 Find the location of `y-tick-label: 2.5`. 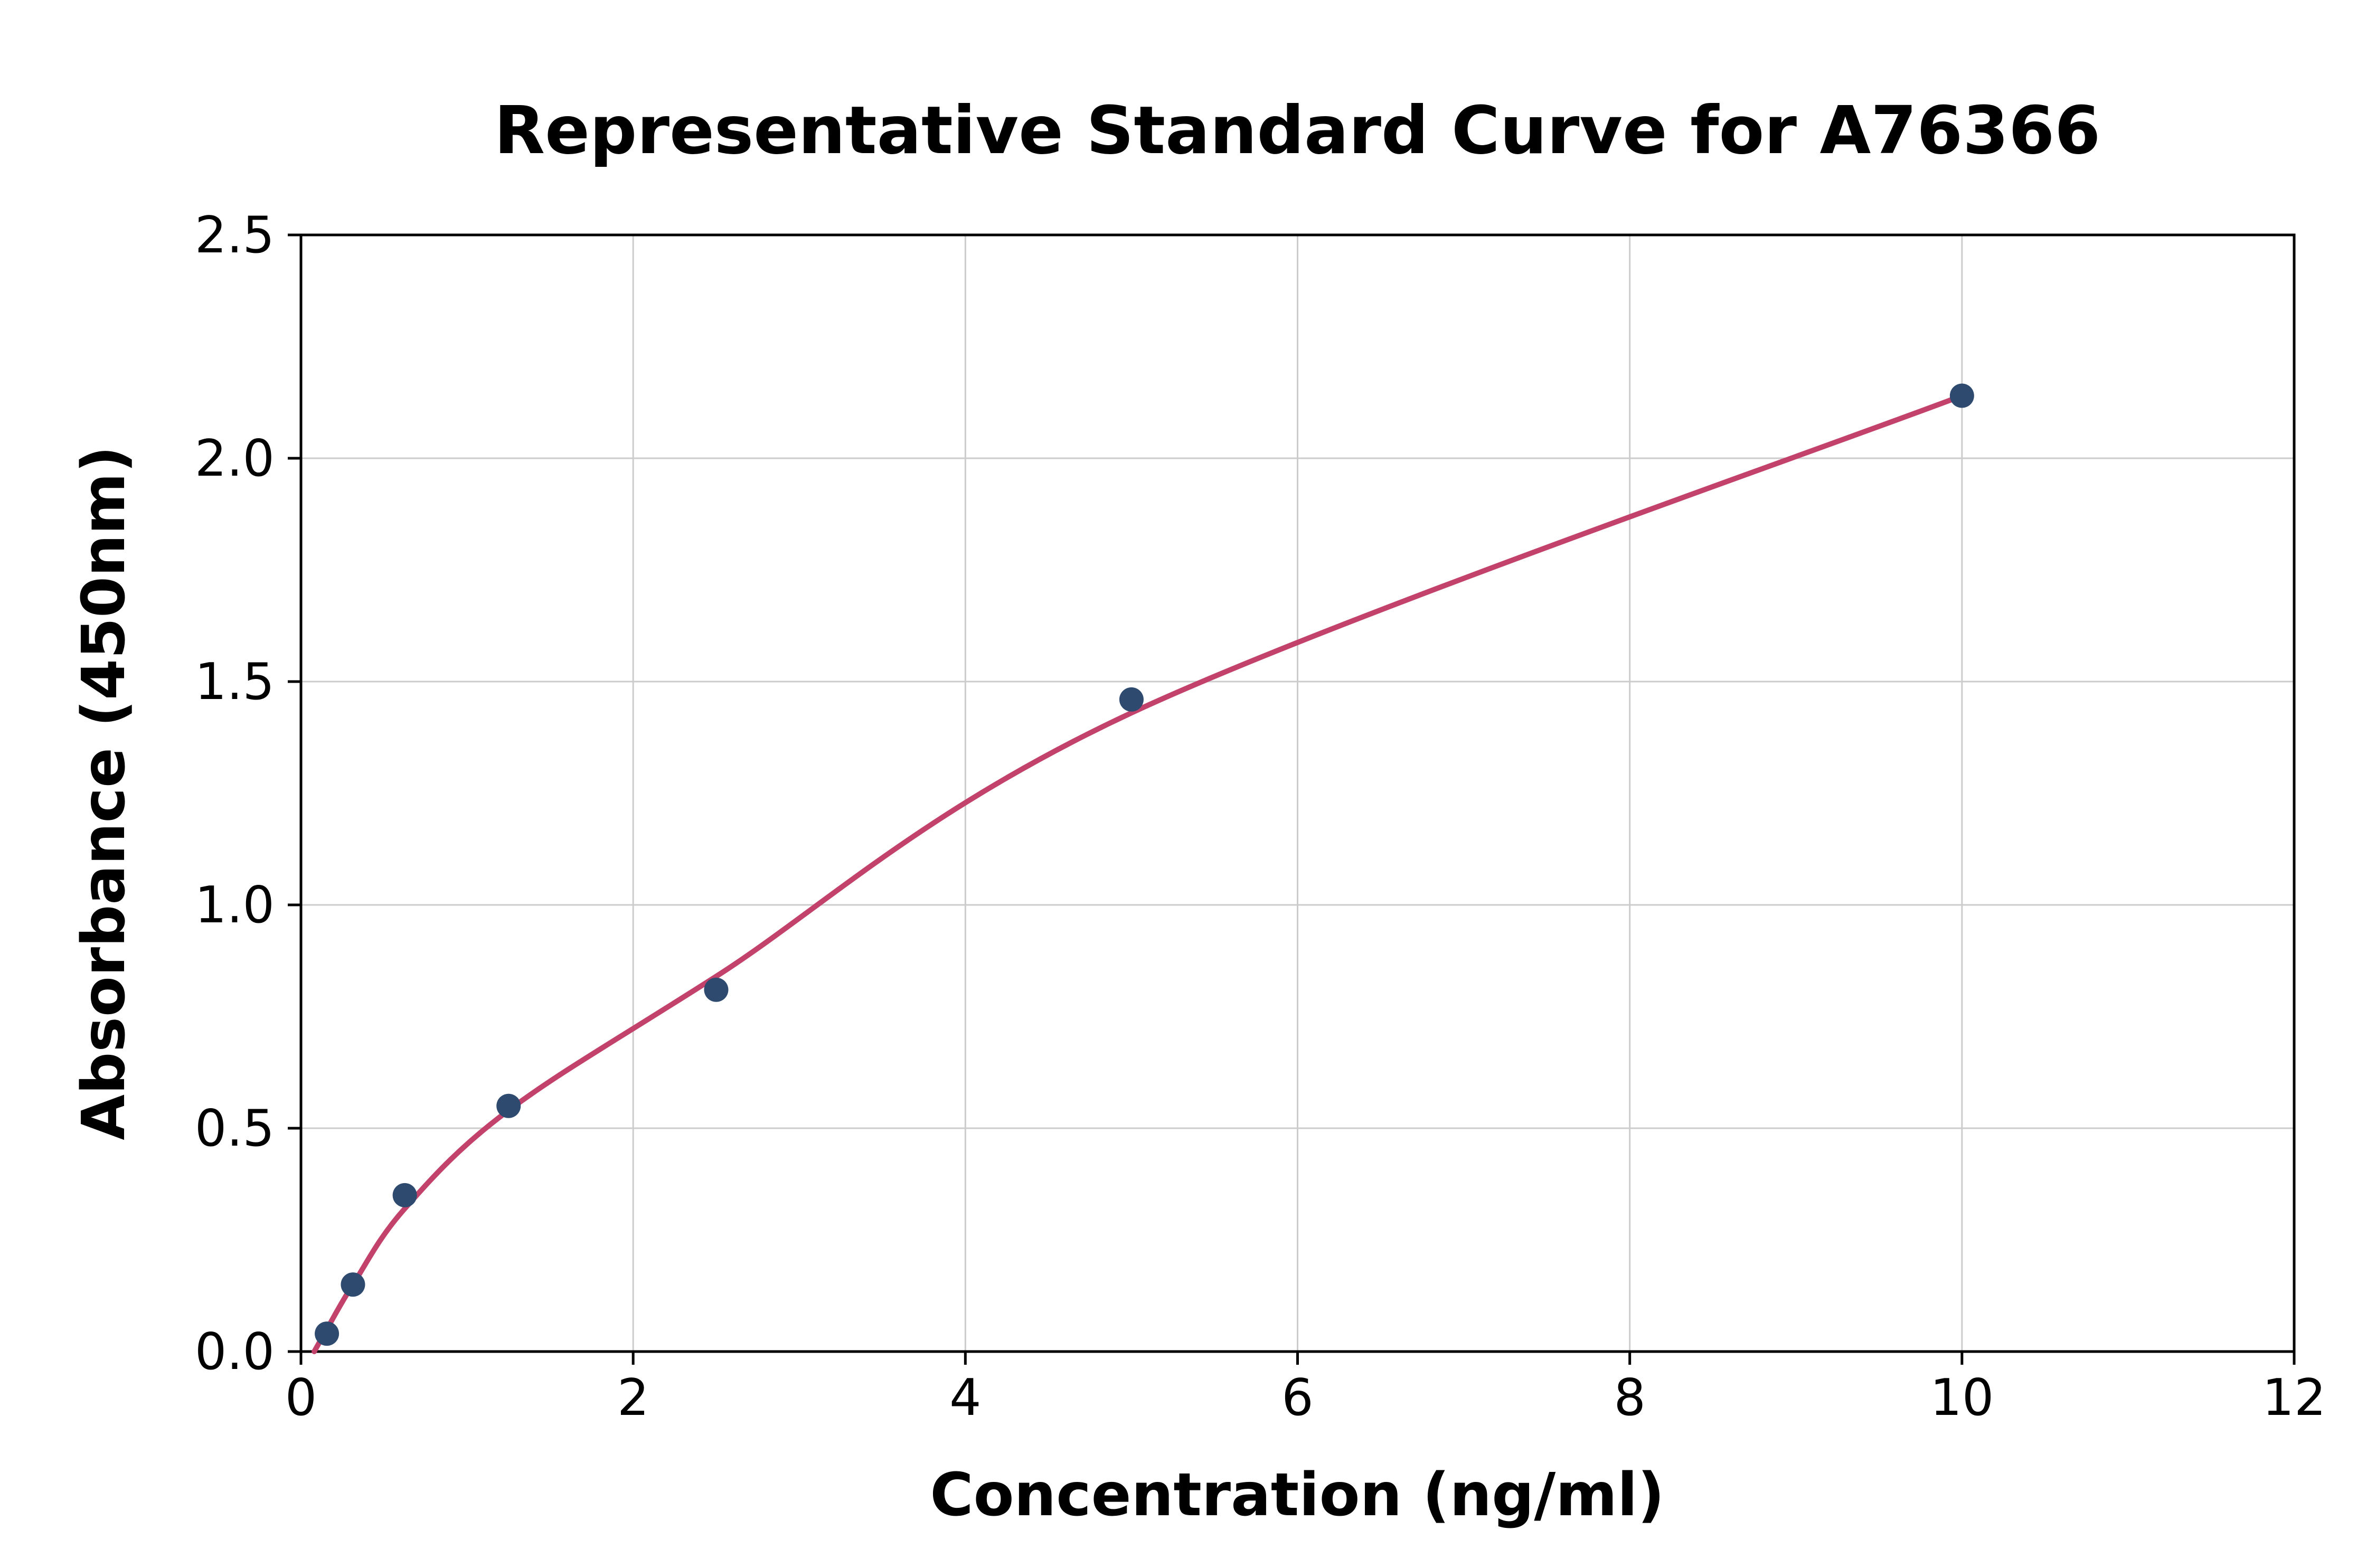

y-tick-label: 2.5 is located at coordinates (235, 235).